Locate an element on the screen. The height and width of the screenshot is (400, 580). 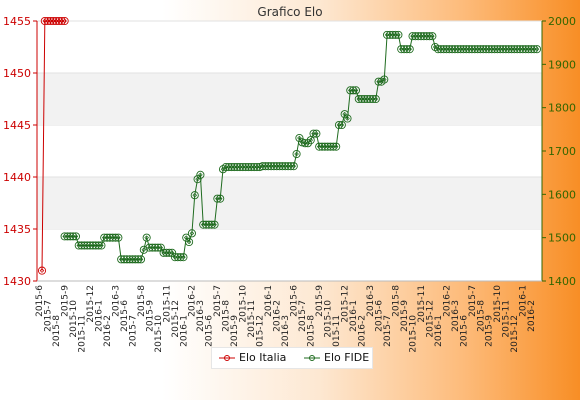
elo-italia-point-marker is located at coordinates (42, 270).